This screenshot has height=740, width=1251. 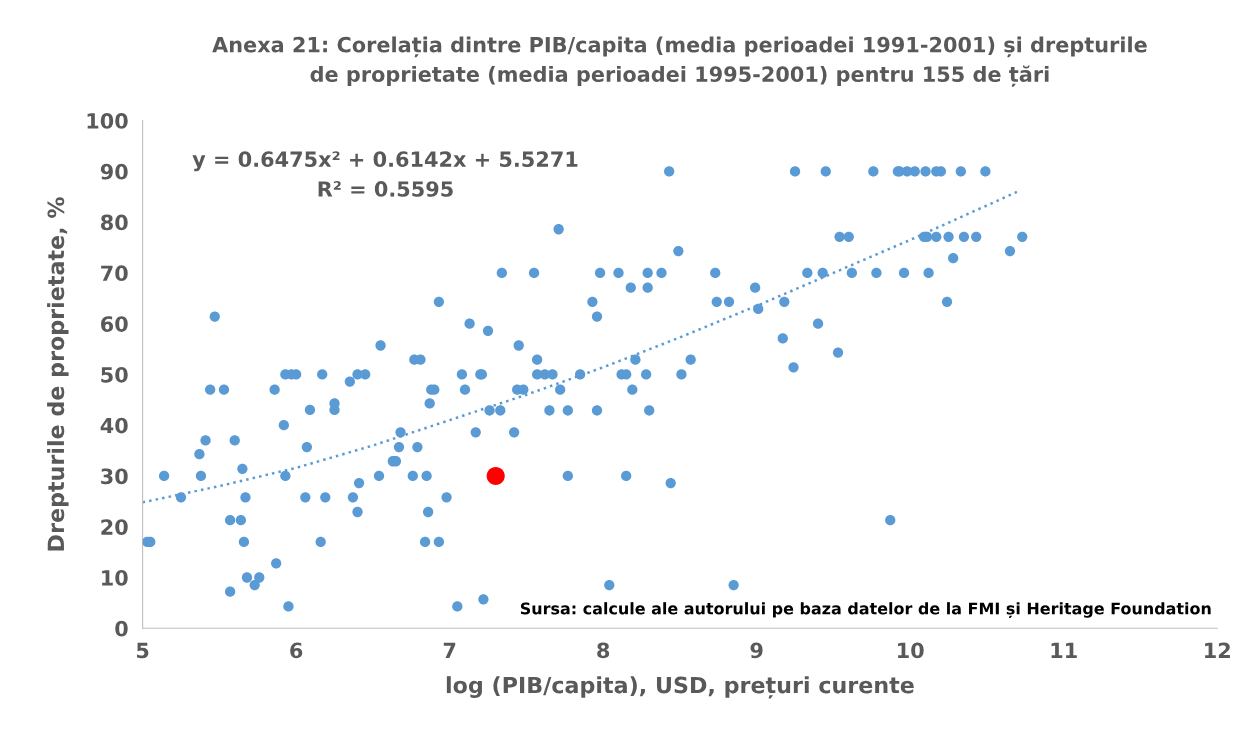 I want to click on y-tick-label: 40, so click(x=114, y=425).